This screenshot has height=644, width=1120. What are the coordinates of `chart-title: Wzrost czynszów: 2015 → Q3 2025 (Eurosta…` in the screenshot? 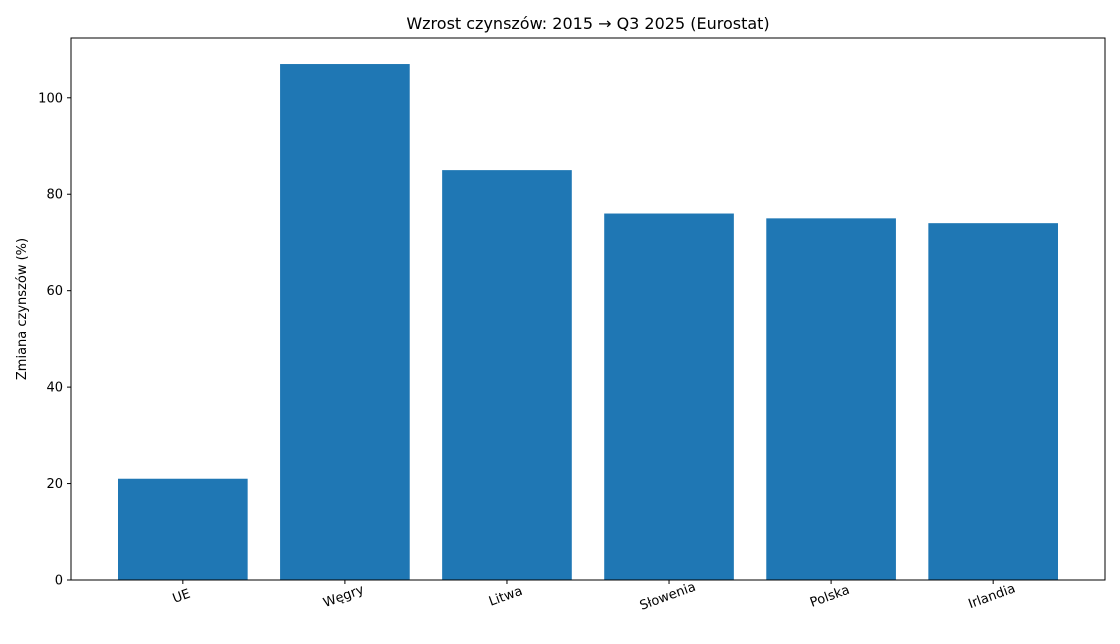 It's located at (587, 23).